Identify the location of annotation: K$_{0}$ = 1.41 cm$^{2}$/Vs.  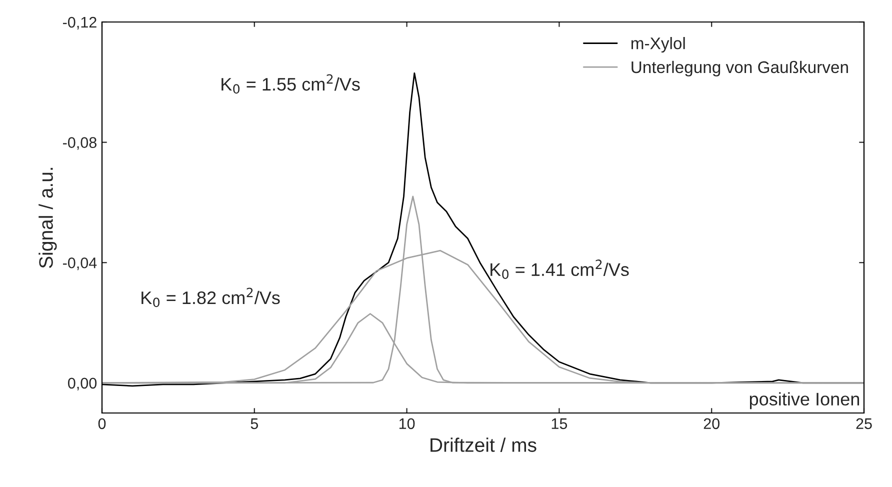
(559, 269).